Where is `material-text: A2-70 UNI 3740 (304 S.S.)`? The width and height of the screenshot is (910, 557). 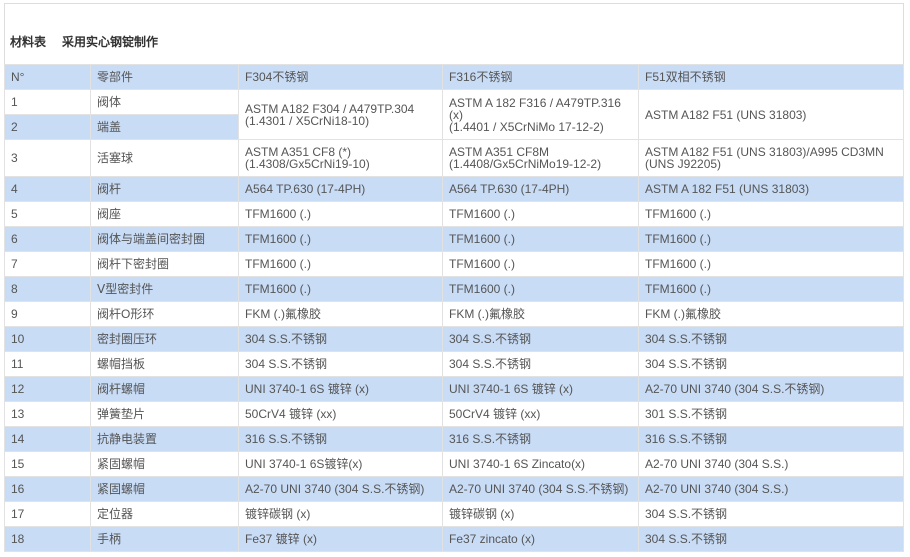 material-text: A2-70 UNI 3740 (304 S.S.) is located at coordinates (717, 489).